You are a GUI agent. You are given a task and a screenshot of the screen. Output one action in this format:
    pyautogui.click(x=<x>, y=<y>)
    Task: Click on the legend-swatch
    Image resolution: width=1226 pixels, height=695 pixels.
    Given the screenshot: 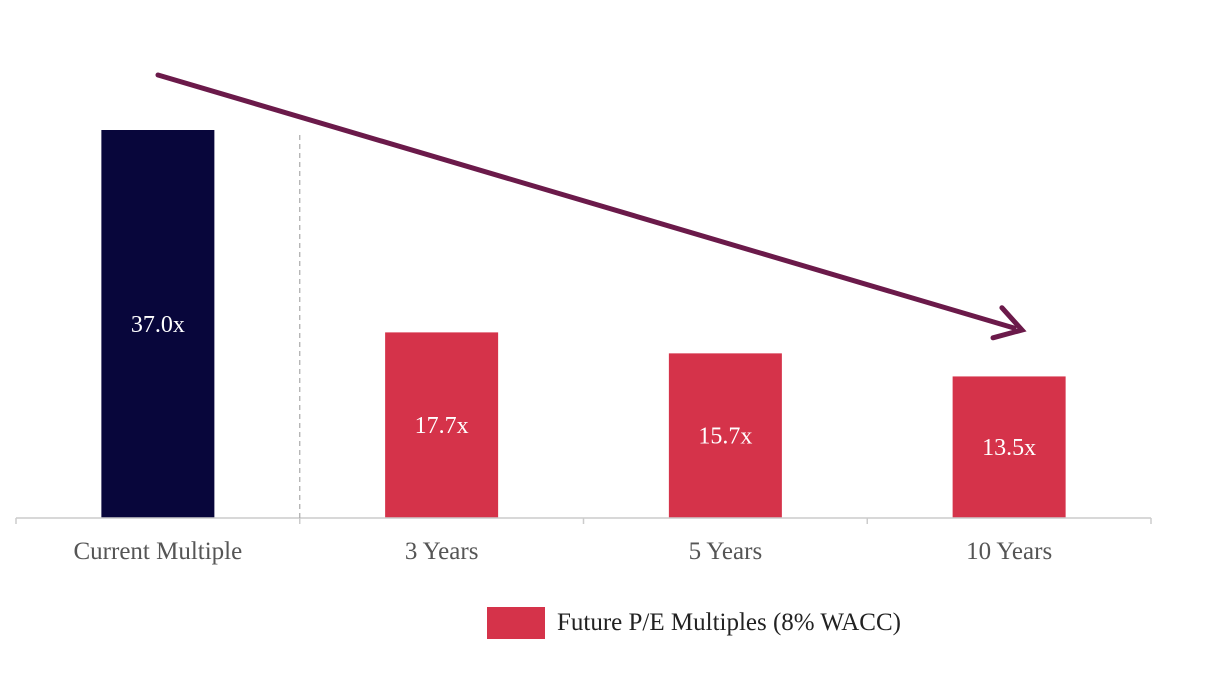 What is the action you would take?
    pyautogui.click(x=516, y=622)
    